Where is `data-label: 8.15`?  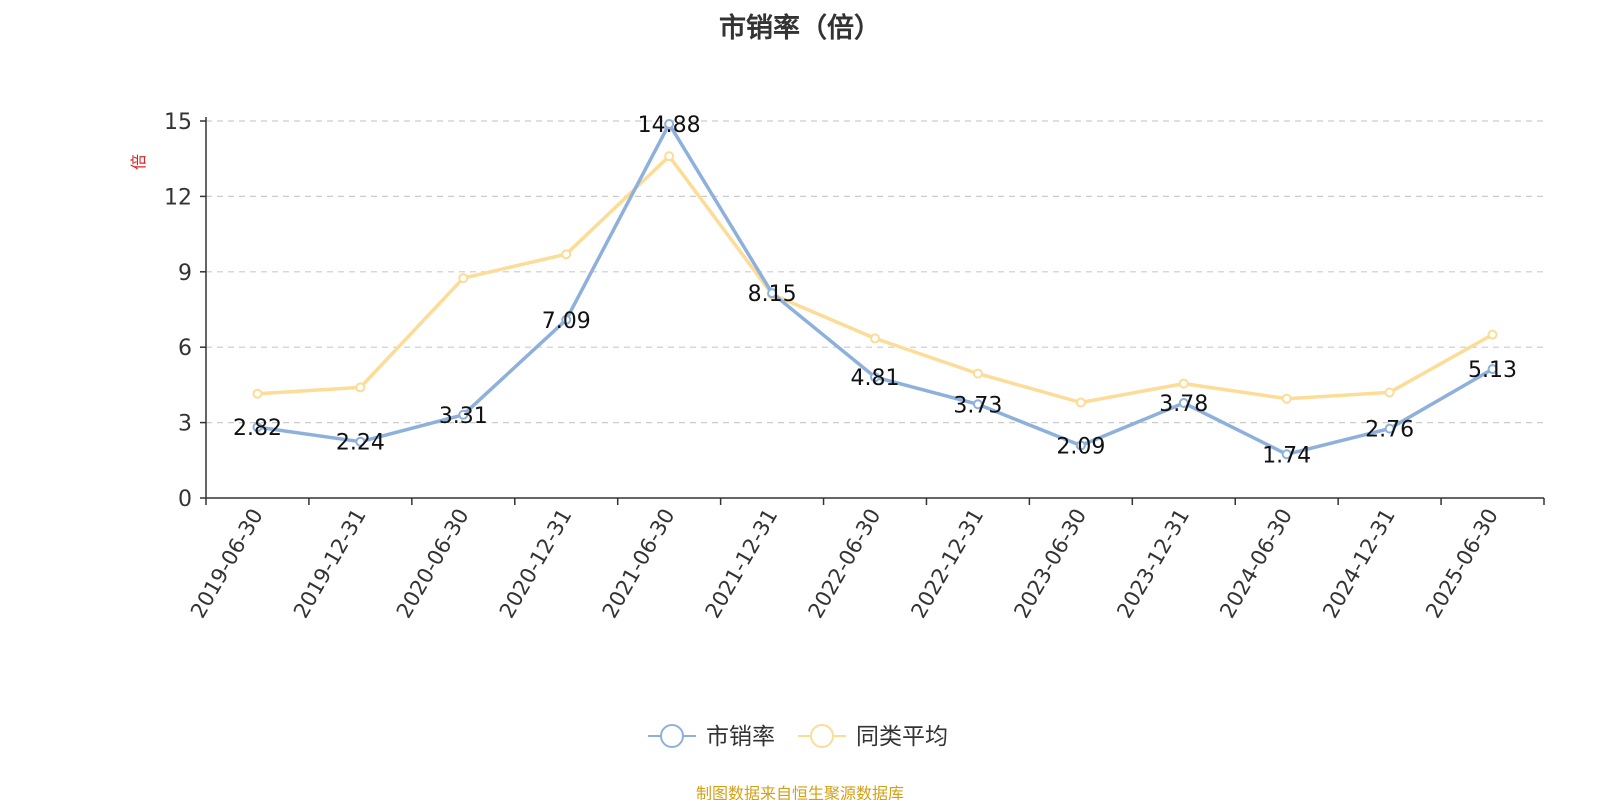 data-label: 8.15 is located at coordinates (772, 294).